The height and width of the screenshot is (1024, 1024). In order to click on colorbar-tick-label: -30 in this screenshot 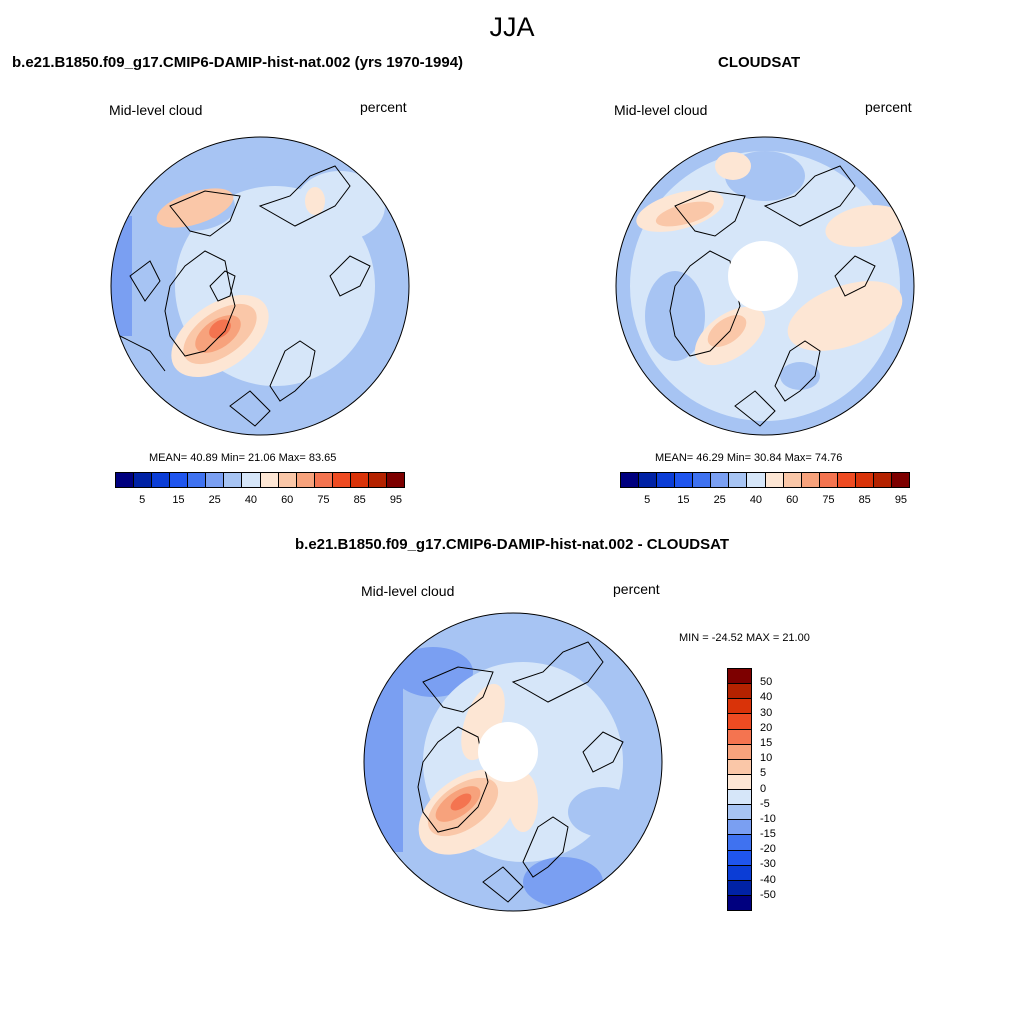, I will do `click(768, 864)`.